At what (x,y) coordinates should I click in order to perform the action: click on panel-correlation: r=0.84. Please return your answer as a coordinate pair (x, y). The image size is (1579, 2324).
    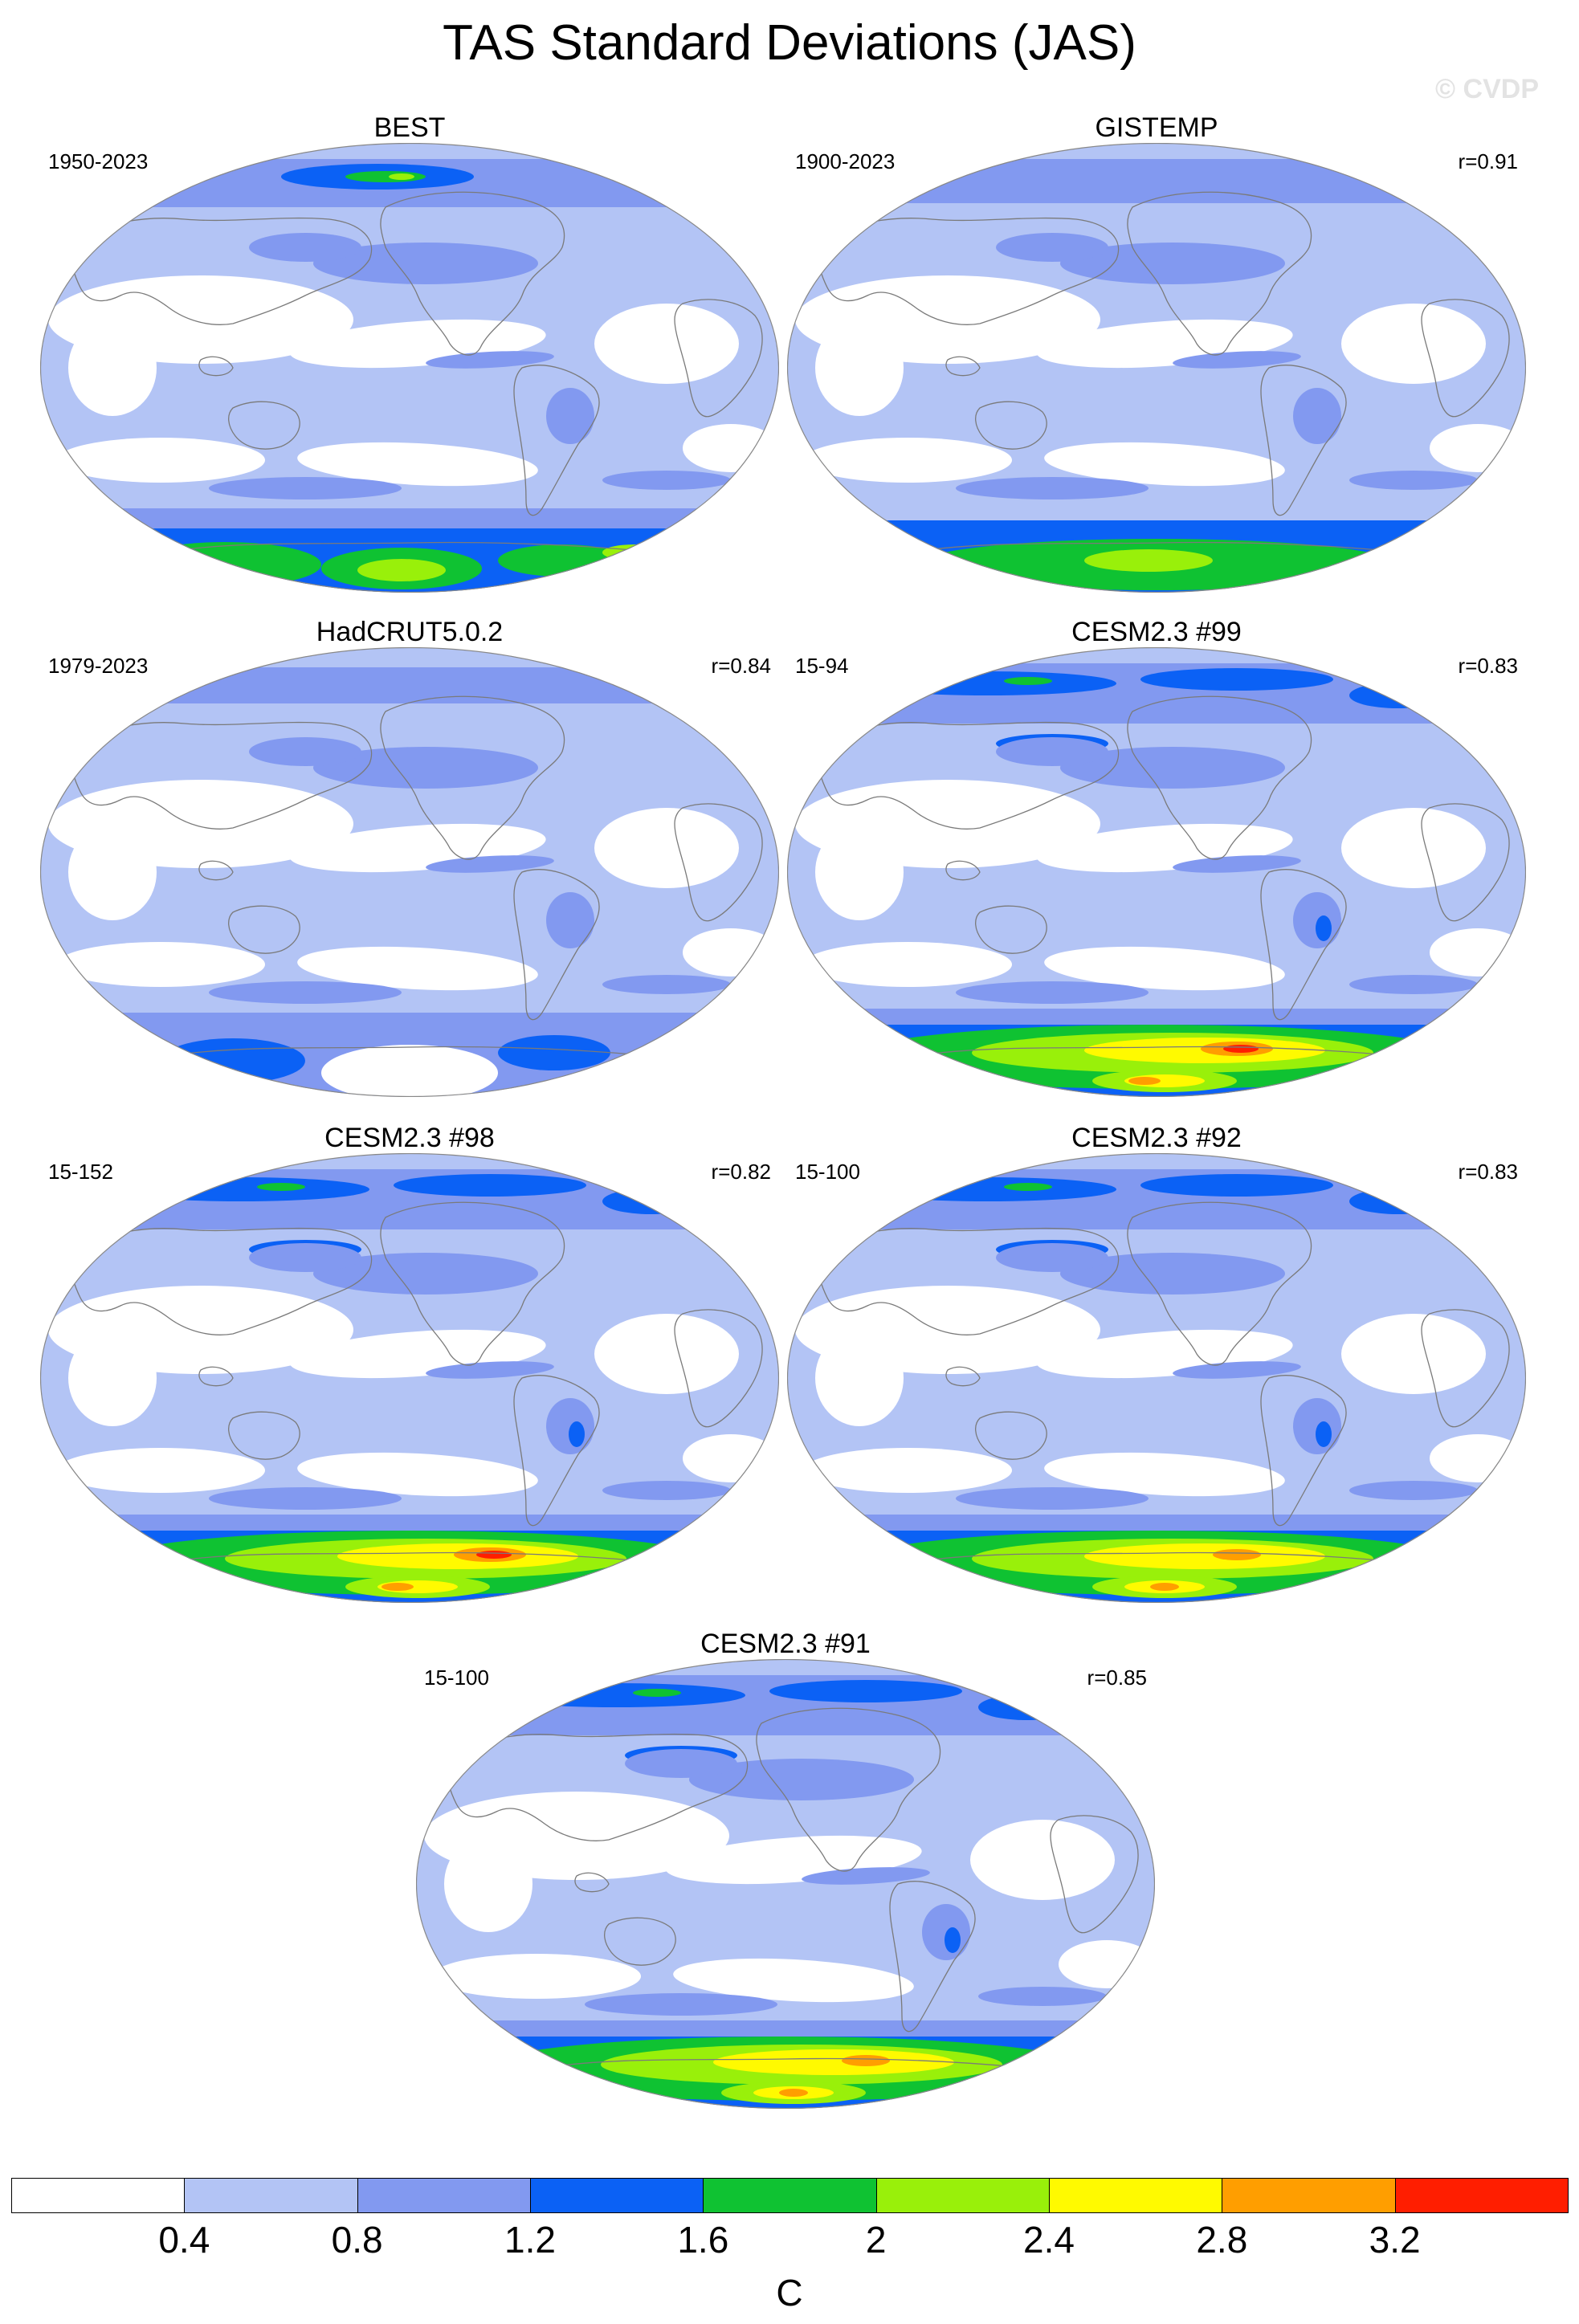
    Looking at the image, I should click on (741, 666).